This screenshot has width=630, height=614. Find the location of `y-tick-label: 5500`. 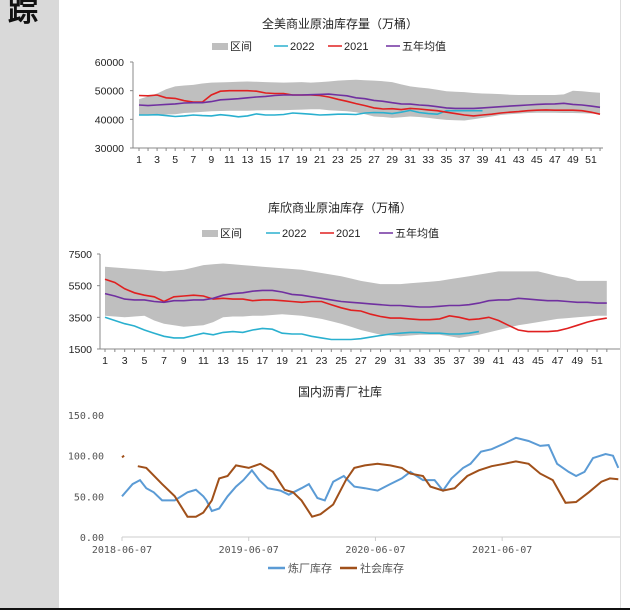

y-tick-label: 5500 is located at coordinates (81, 287).